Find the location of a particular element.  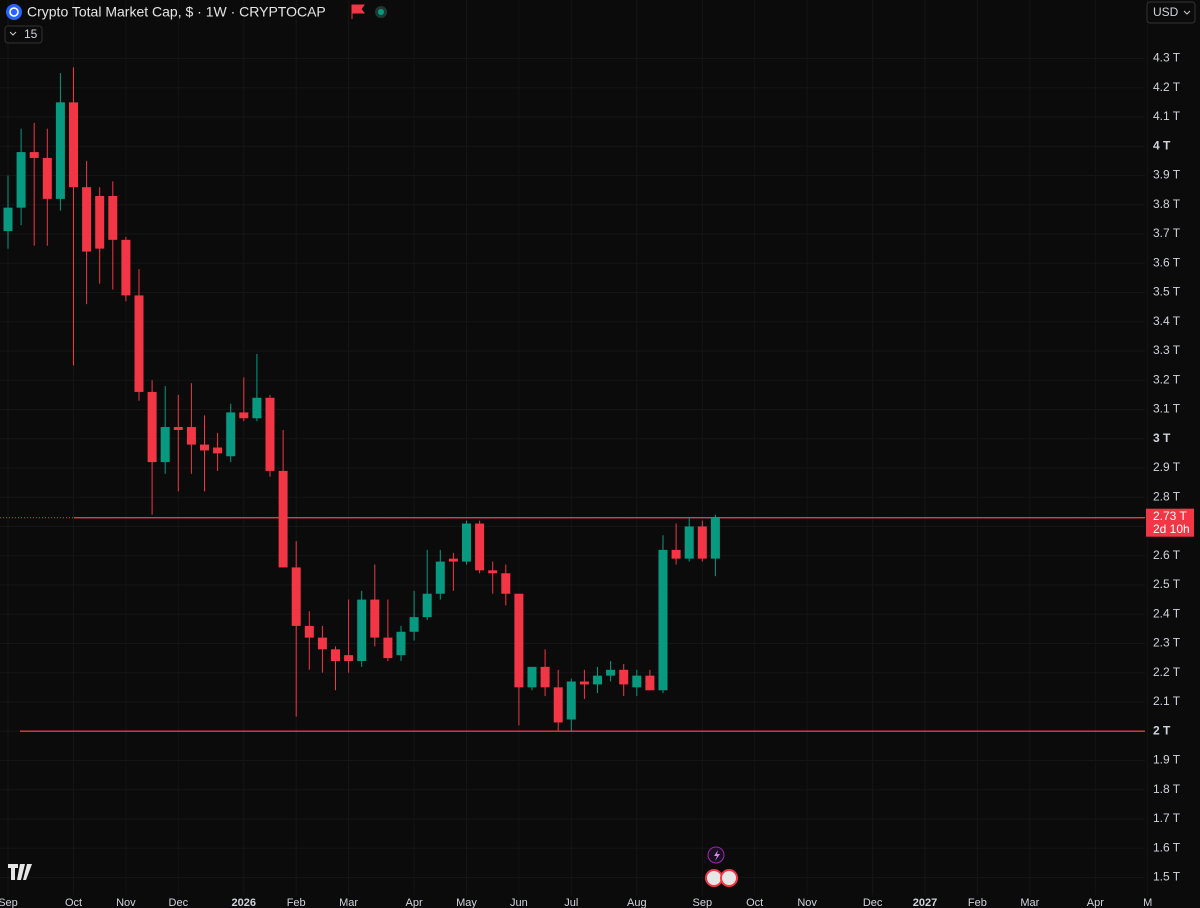

collapse-icon is located at coordinates (13, 33).